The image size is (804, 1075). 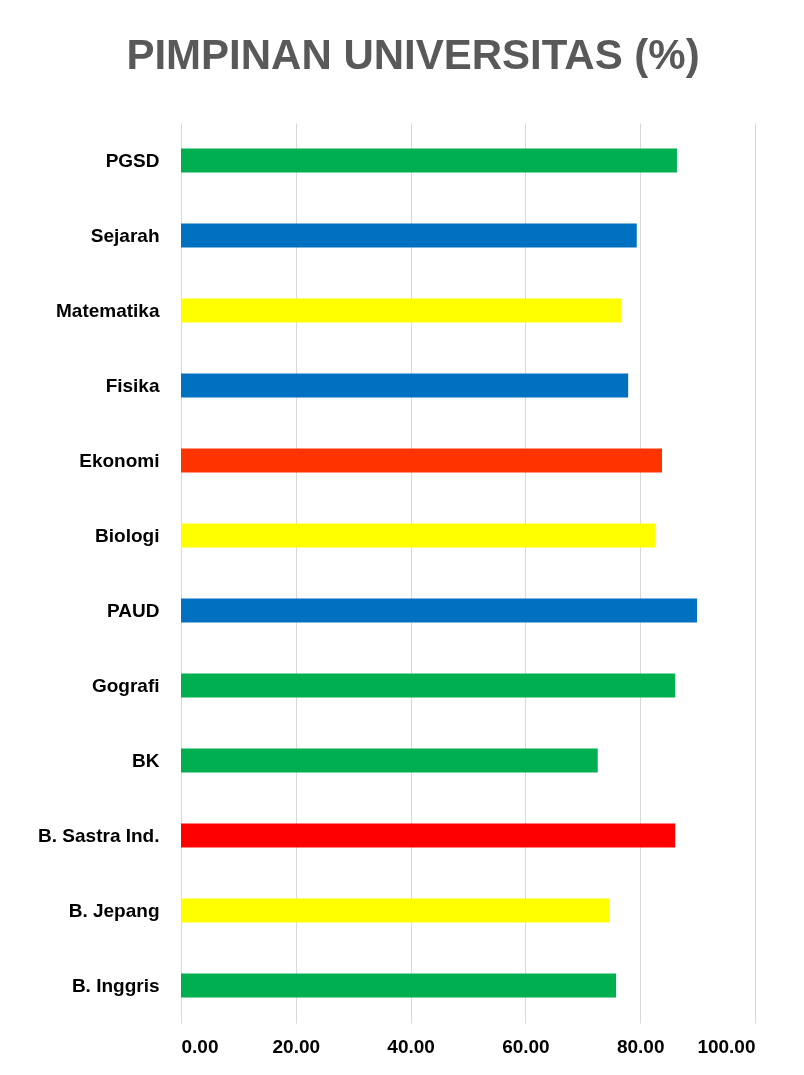 What do you see at coordinates (726, 1046) in the screenshot?
I see `x-tick-label: 100.00` at bounding box center [726, 1046].